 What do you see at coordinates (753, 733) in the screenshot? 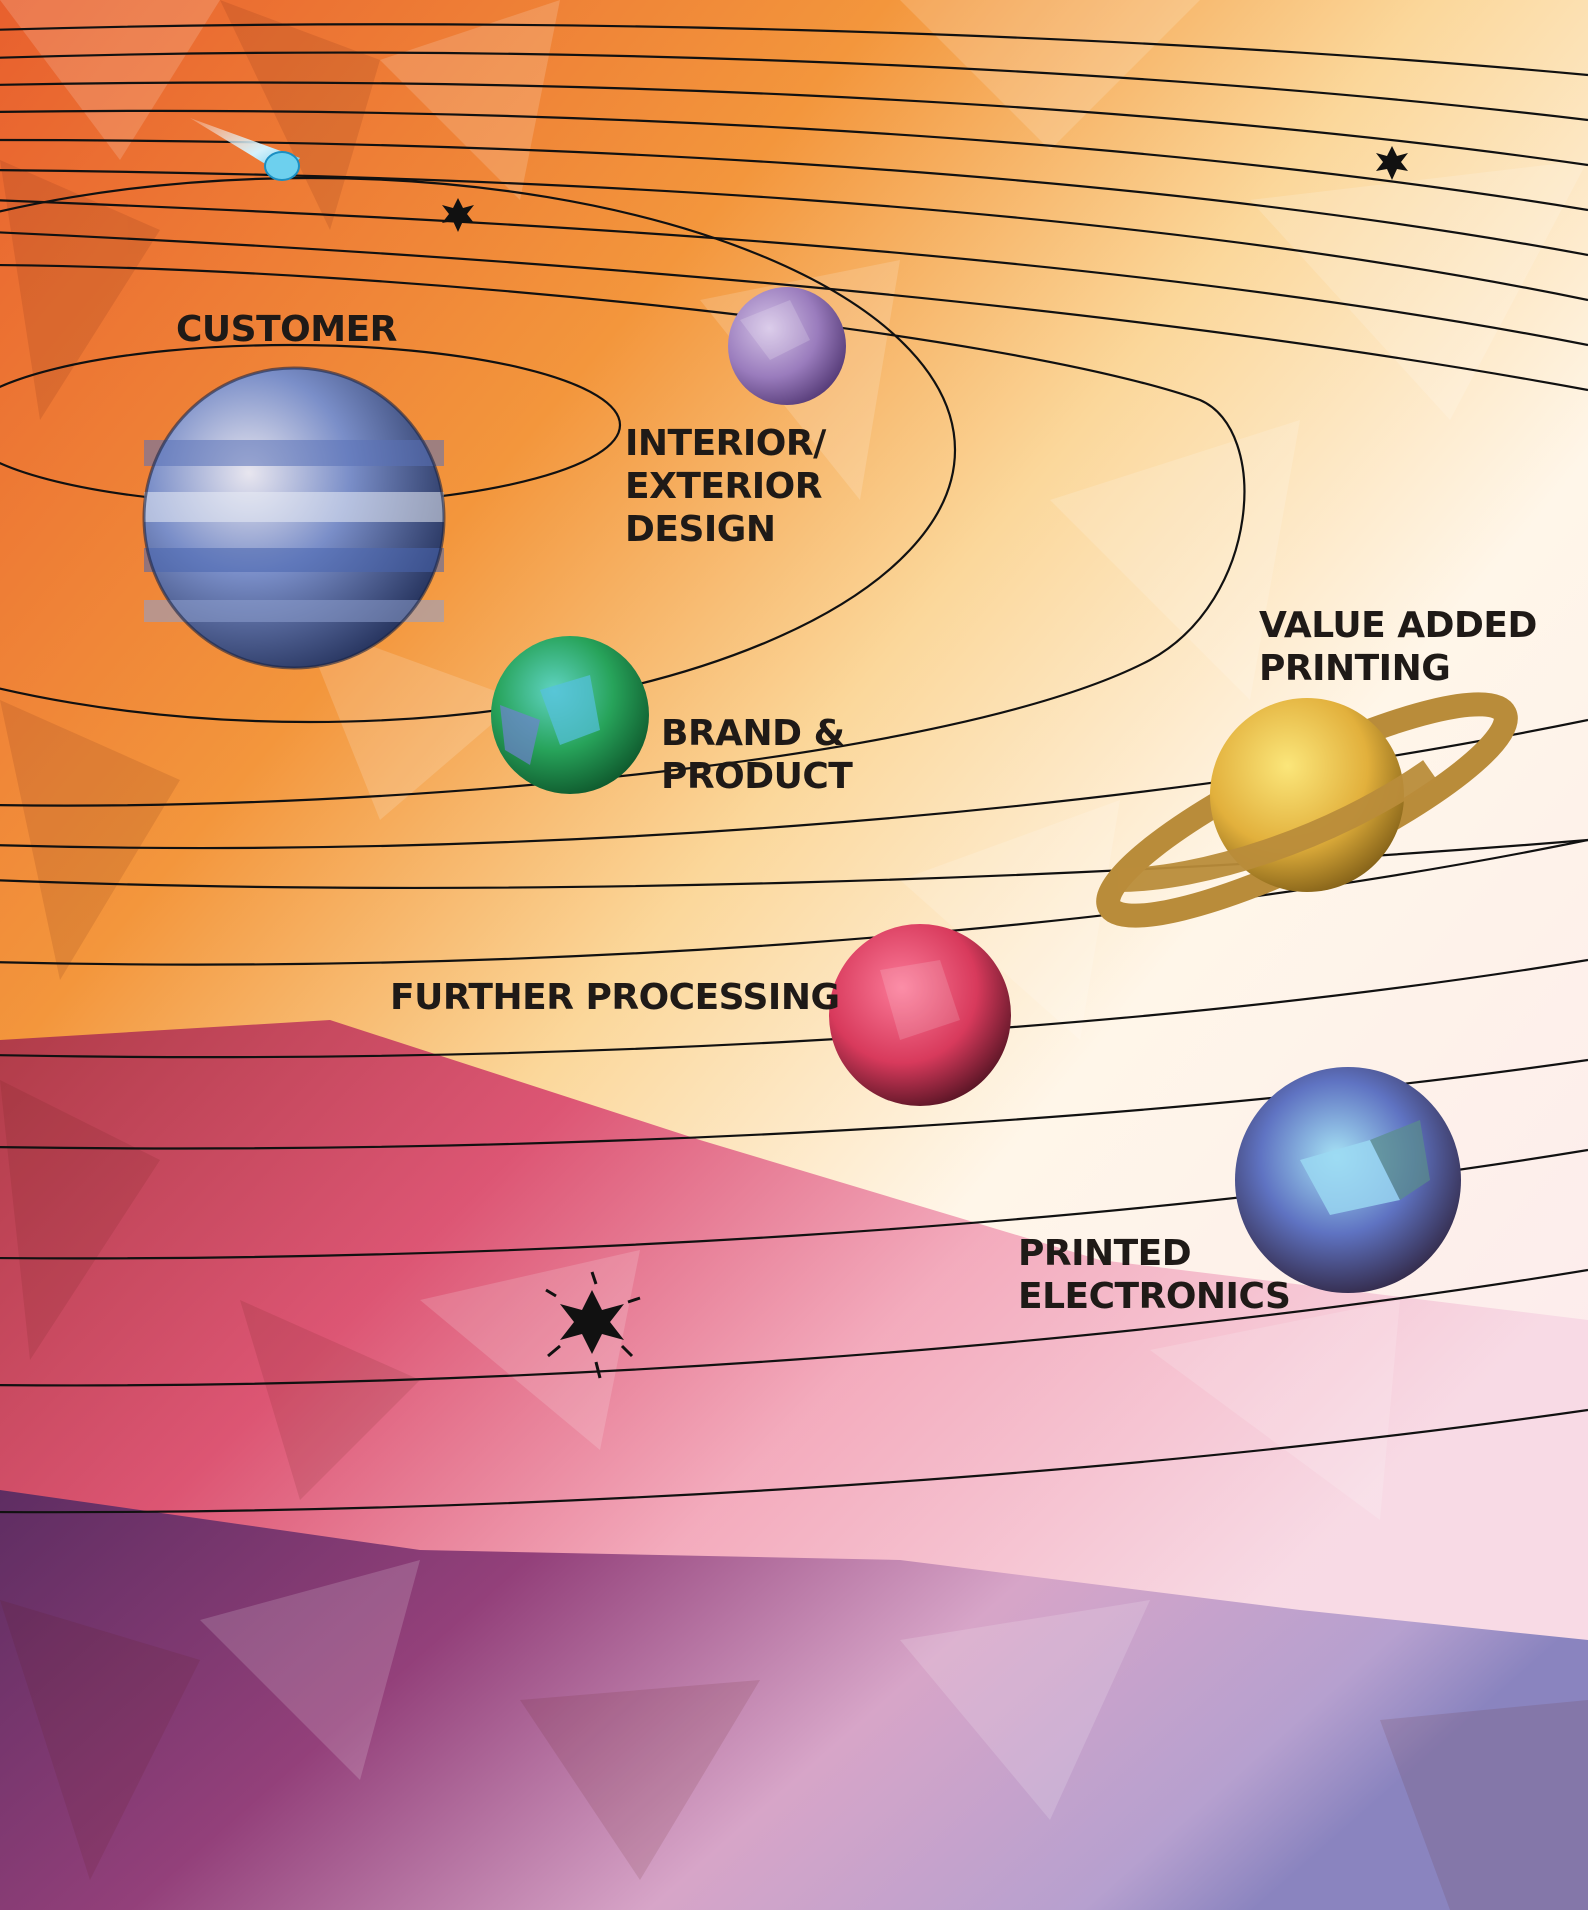
I see `label-line: BRAND &` at bounding box center [753, 733].